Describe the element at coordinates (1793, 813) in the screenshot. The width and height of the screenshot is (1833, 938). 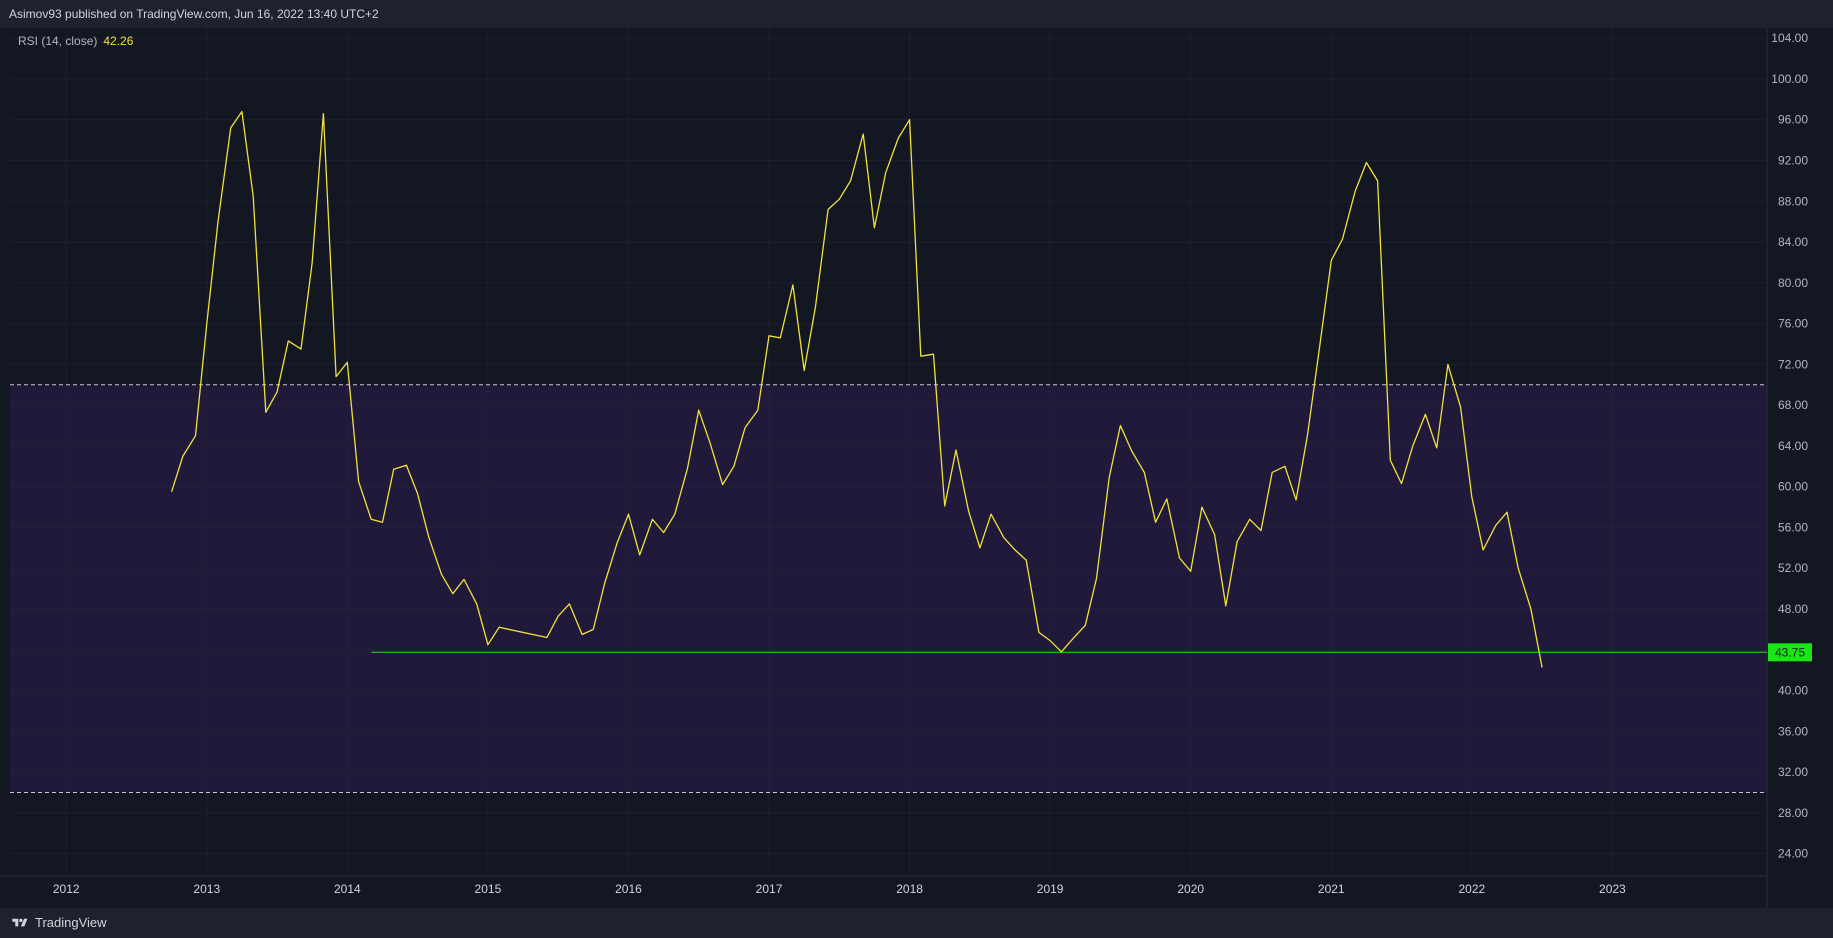
I see `y-tick-label: 28.00` at that location.